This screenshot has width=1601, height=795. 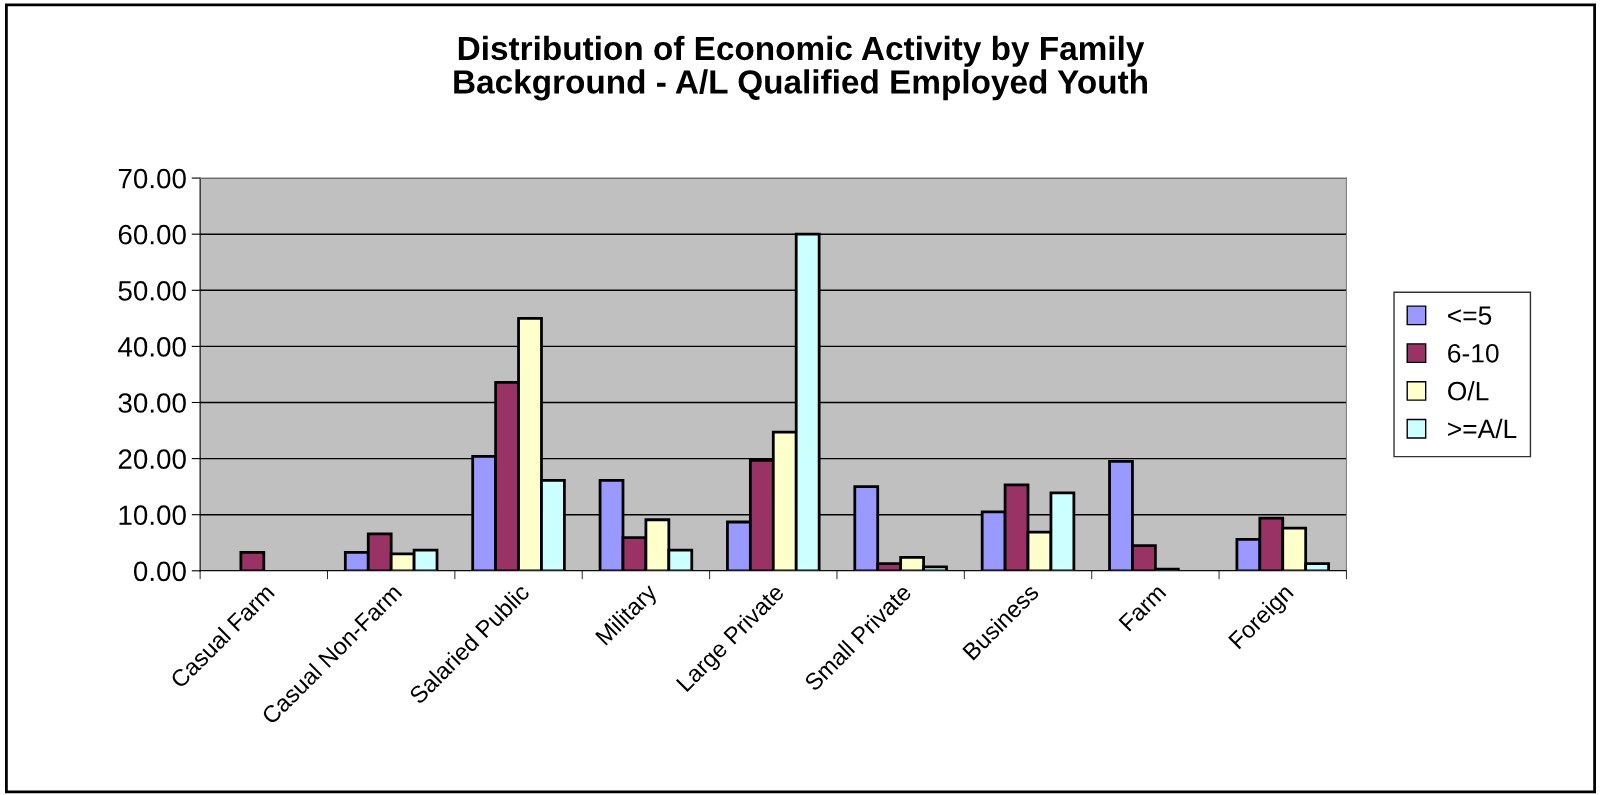 I want to click on y-tick-label: 10.00, so click(x=152, y=515).